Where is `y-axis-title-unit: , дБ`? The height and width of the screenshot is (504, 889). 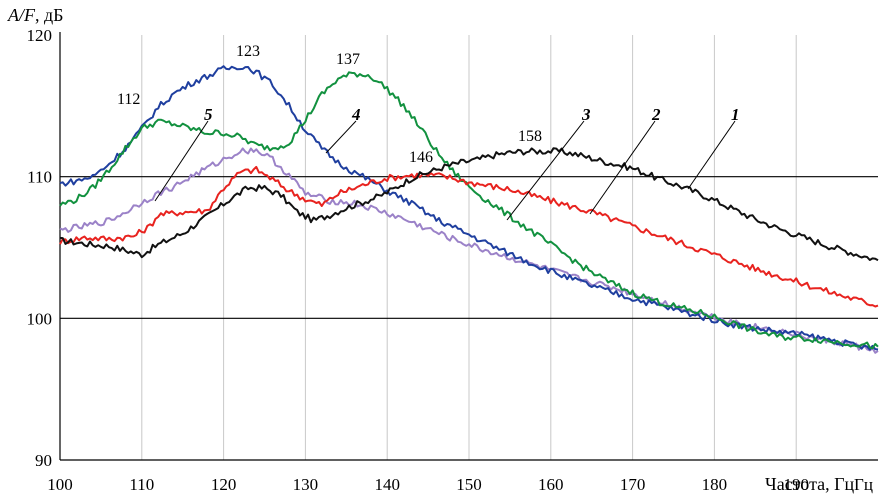 y-axis-title-unit: , дБ is located at coordinates (49, 15).